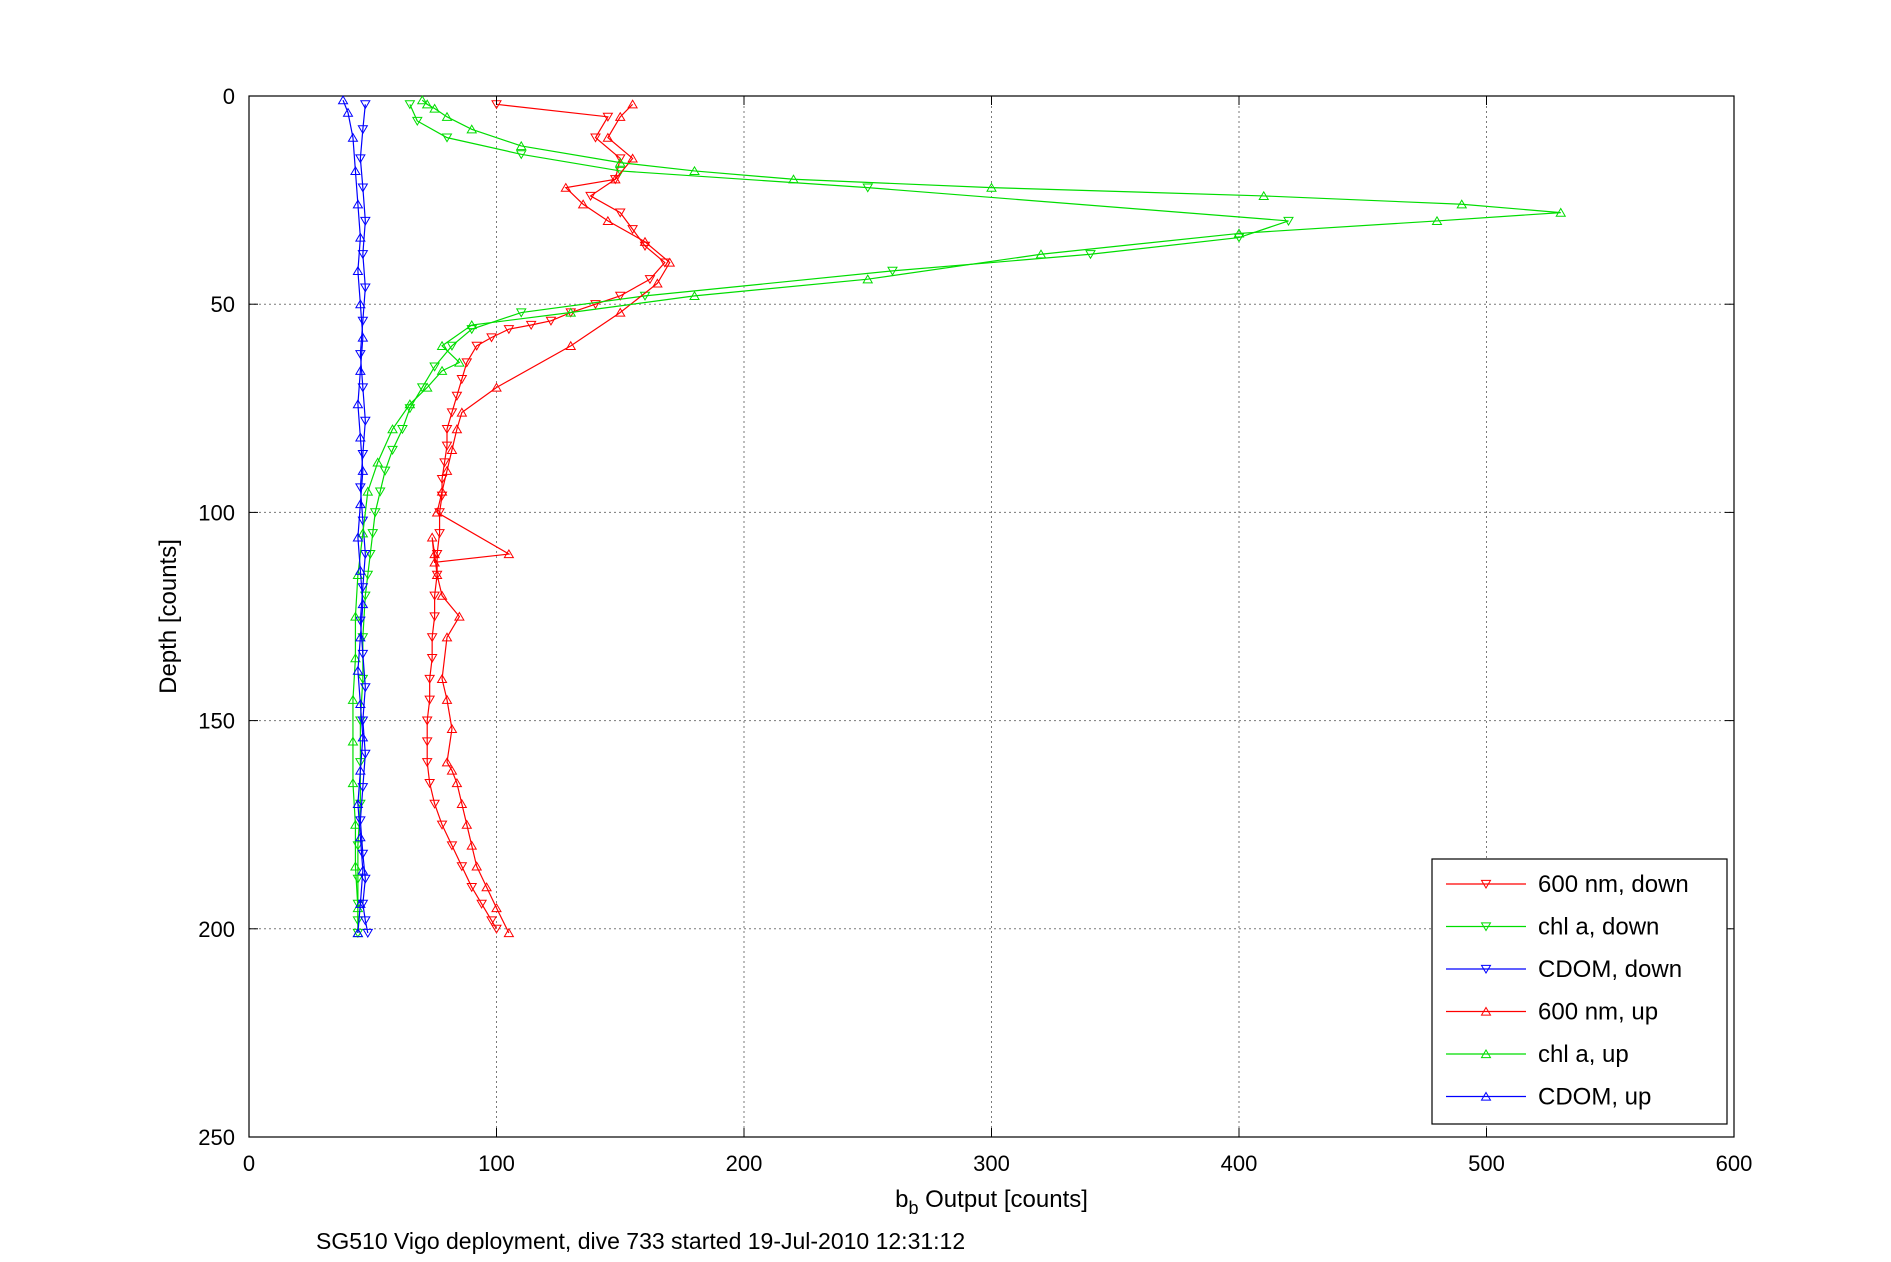 This screenshot has width=1891, height=1262. I want to click on series-cdom-down, so click(364, 519).